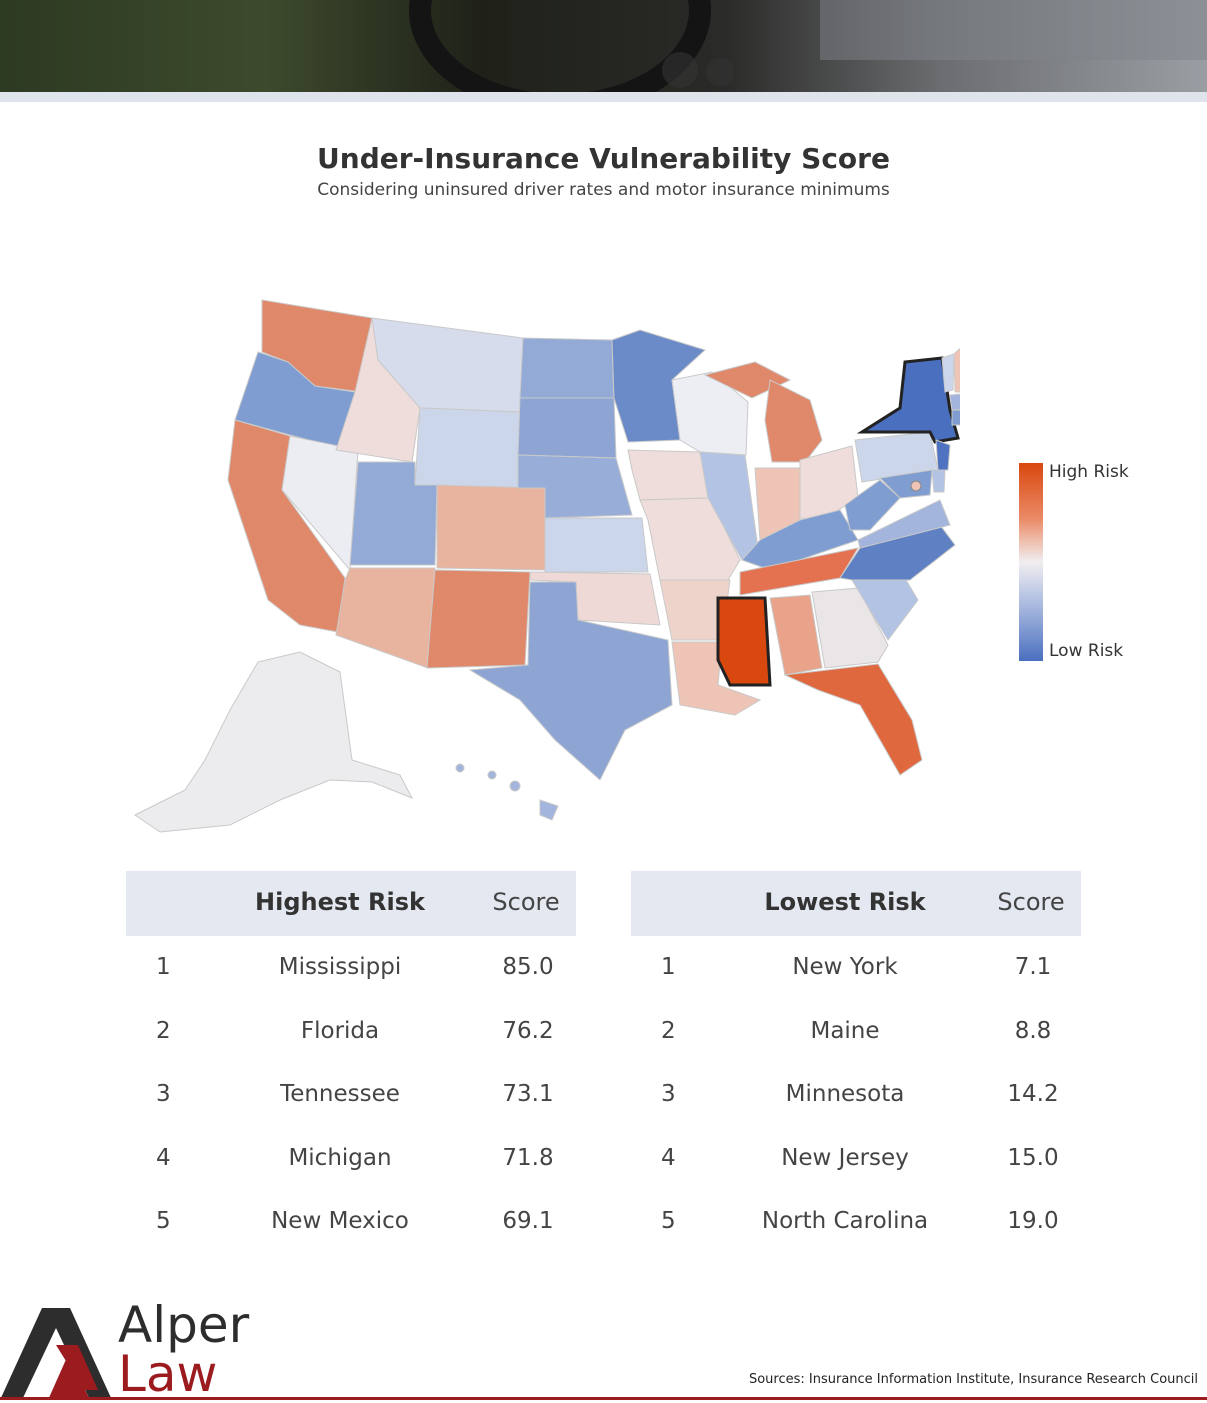 This screenshot has width=1207, height=1403. Describe the element at coordinates (56, 1354) in the screenshot. I see `alper-law-logo-icon` at that location.